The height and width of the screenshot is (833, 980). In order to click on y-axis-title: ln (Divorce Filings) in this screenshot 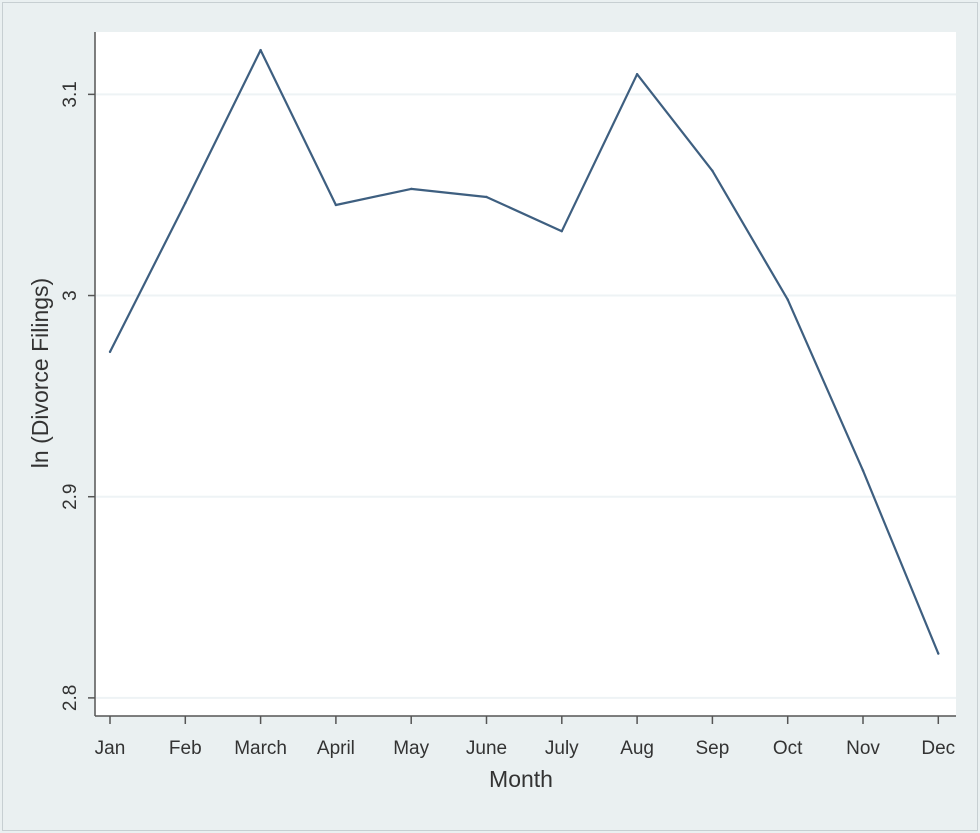, I will do `click(40, 373)`.